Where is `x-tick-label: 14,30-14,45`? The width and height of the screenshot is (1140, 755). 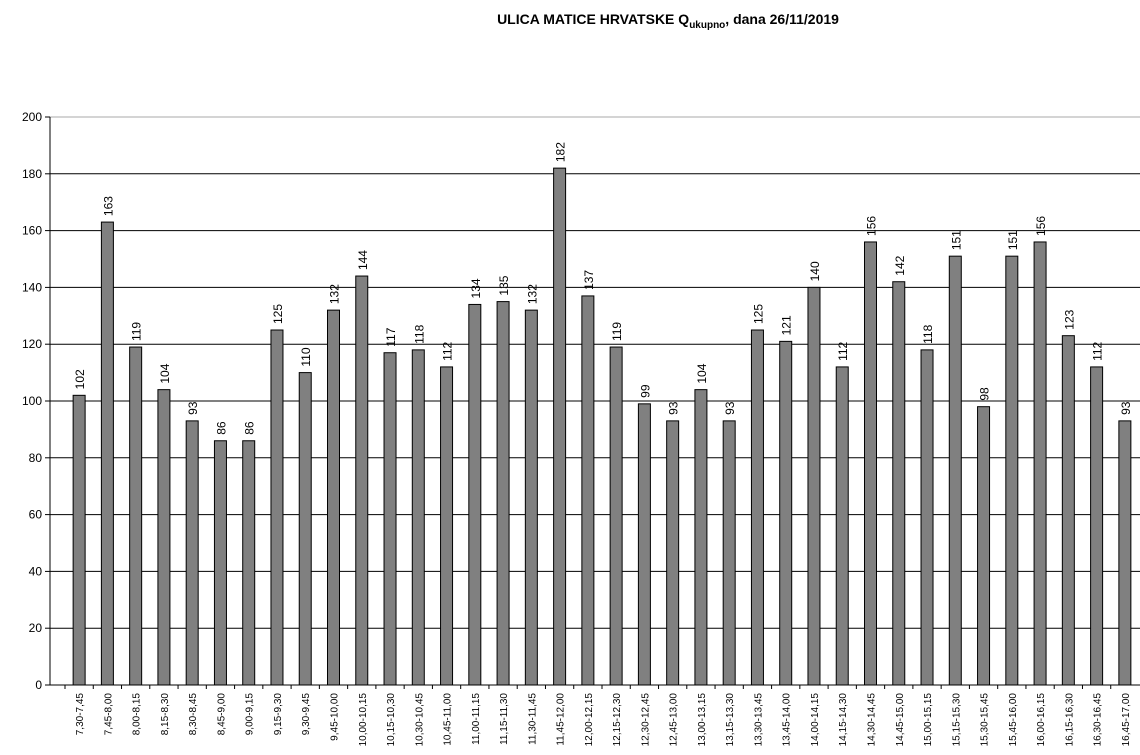 x-tick-label: 14,30-14,45 is located at coordinates (872, 720).